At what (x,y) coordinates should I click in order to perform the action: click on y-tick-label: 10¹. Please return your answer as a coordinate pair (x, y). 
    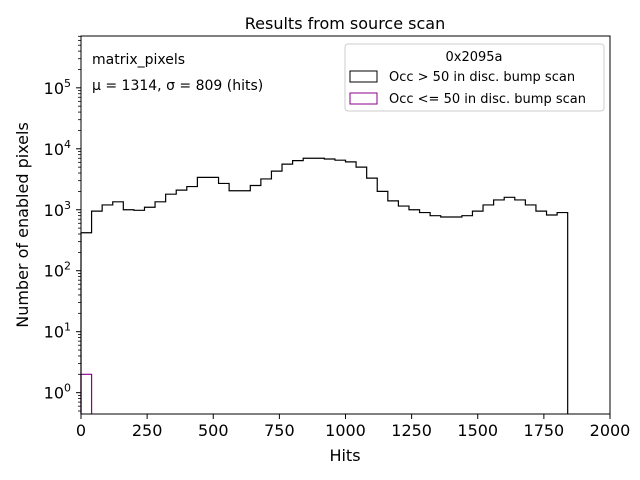
    Looking at the image, I should click on (57, 331).